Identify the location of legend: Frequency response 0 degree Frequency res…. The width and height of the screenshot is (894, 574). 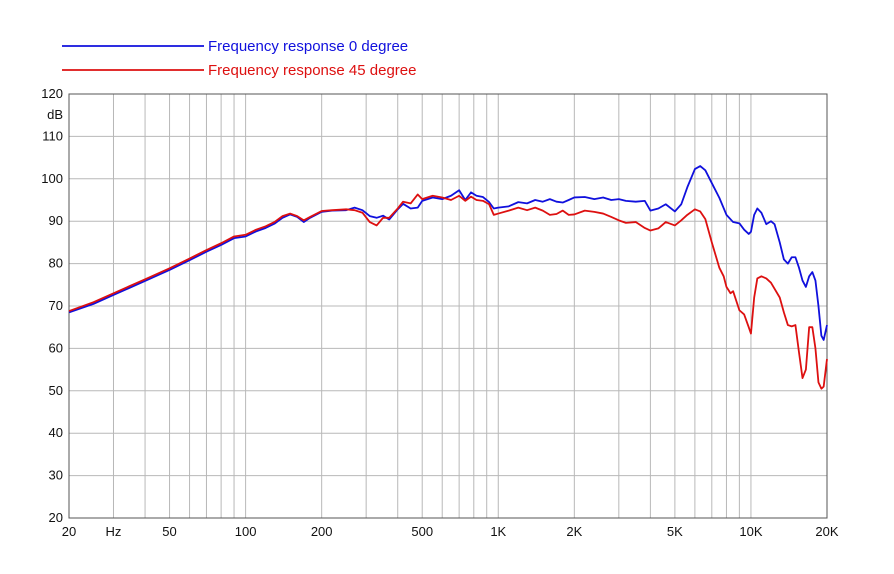
(239, 58).